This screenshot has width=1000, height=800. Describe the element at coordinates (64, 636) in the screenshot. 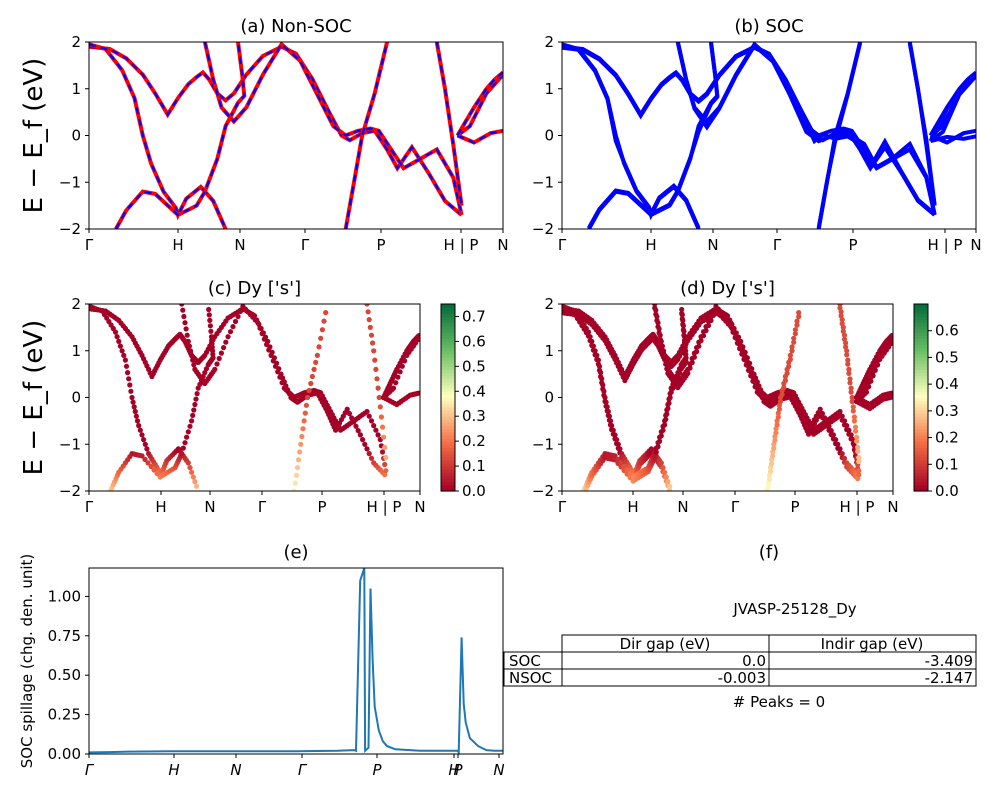

I see `y-tick-label: 0.75` at that location.